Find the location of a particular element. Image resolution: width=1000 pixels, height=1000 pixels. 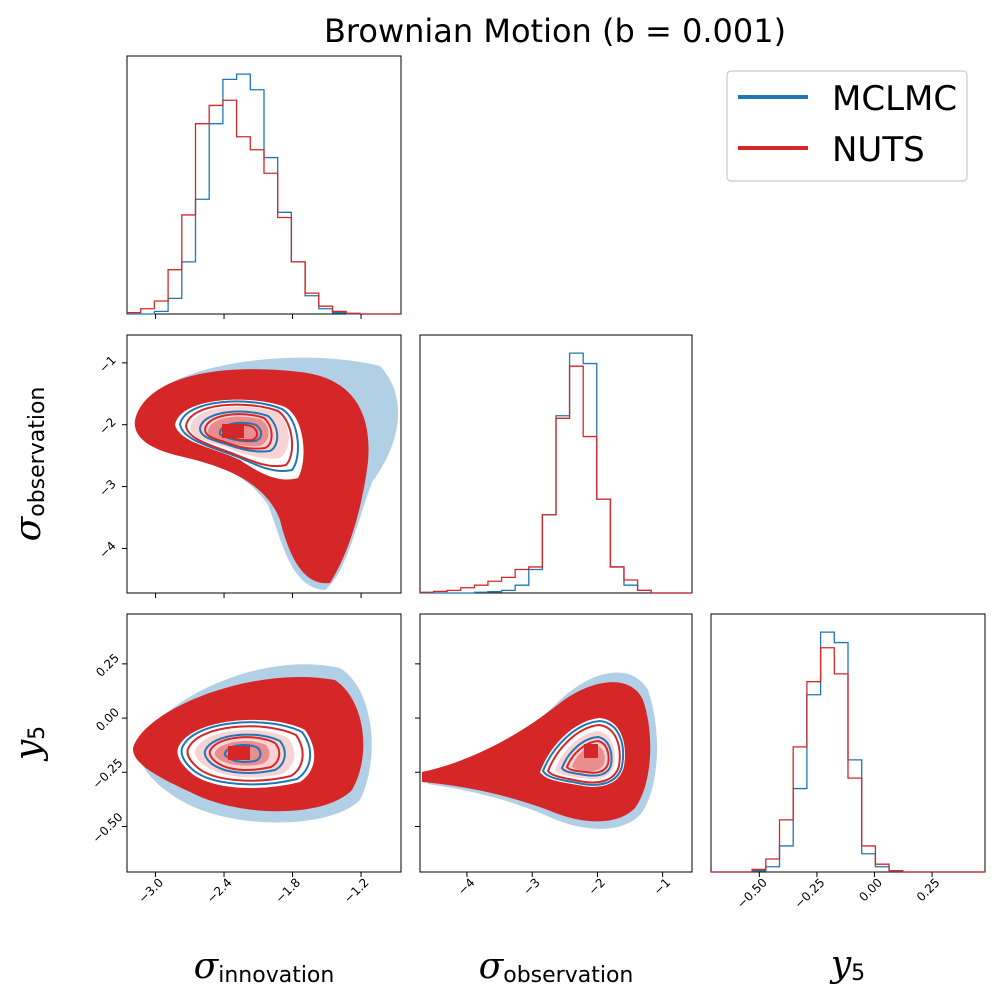

panel-marginal-y5 is located at coordinates (848, 743).